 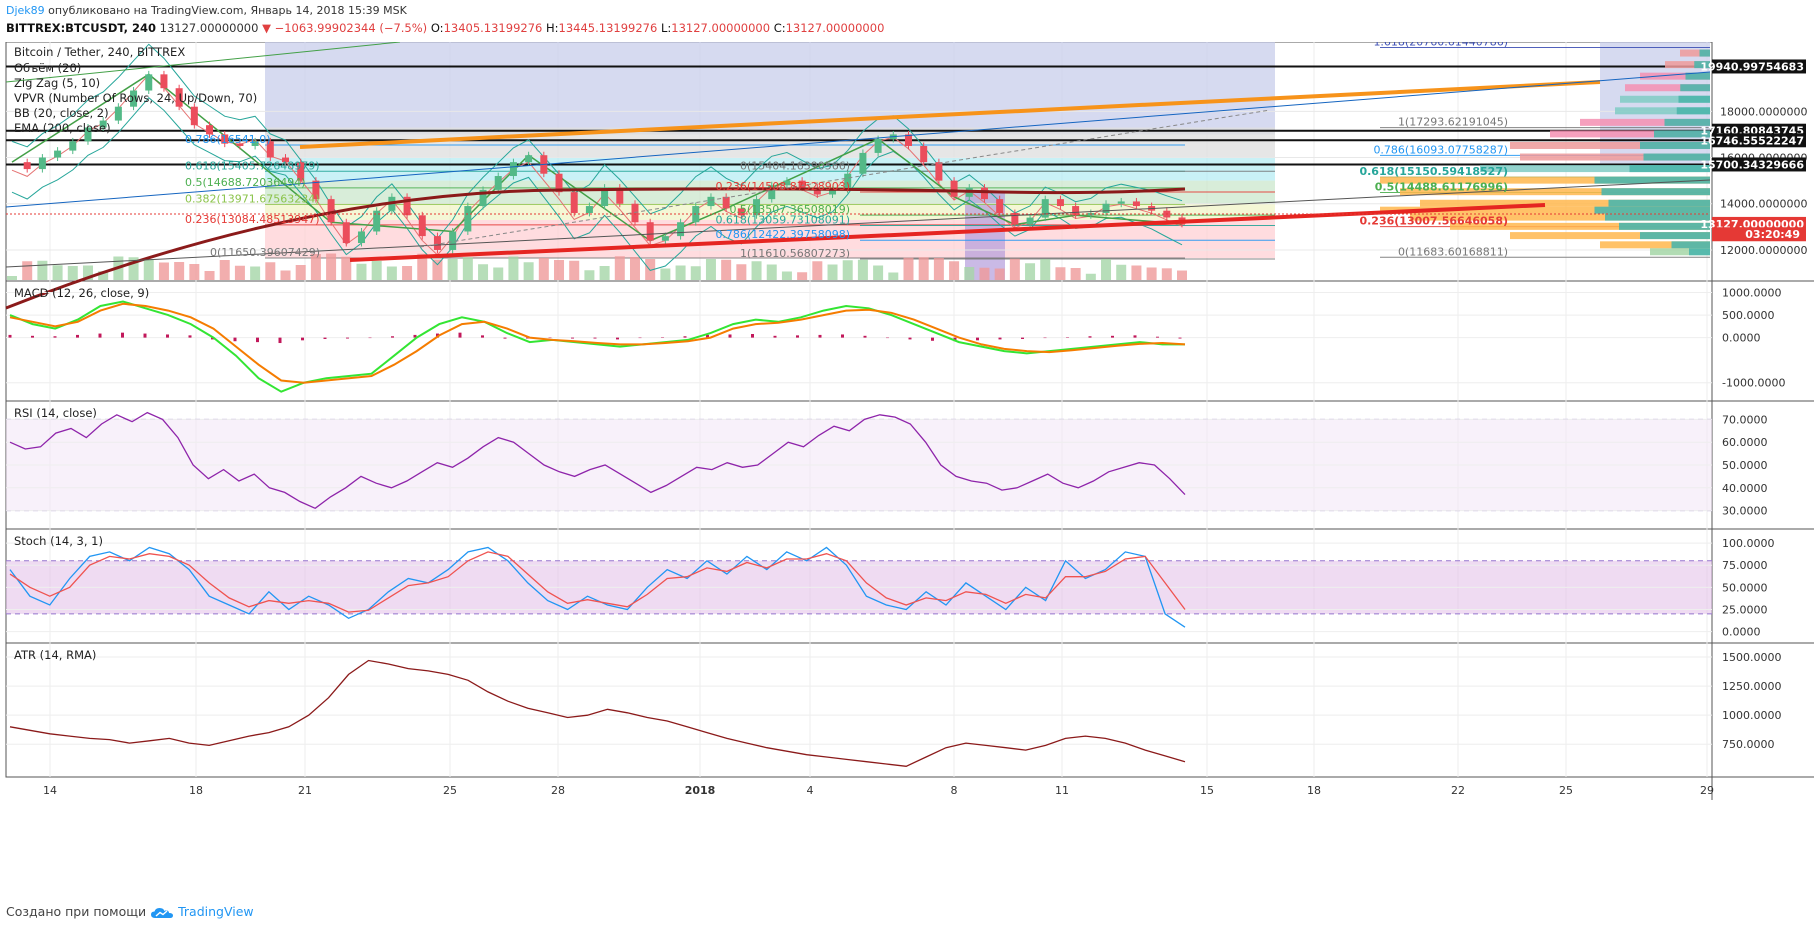 I want to click on x-tick-label: 25, so click(x=1566, y=790).